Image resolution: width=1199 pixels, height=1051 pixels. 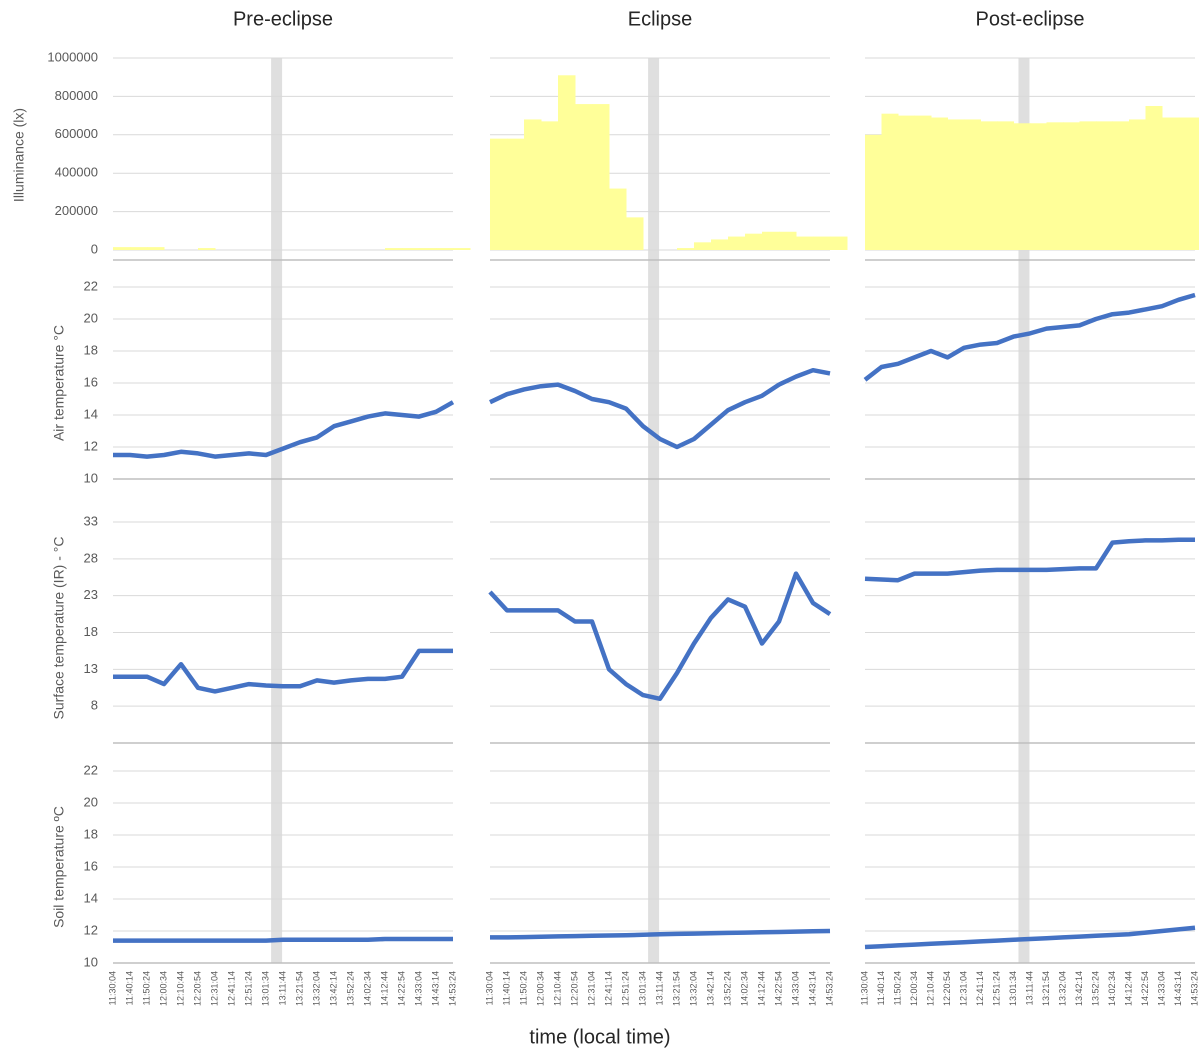 What do you see at coordinates (1030, 19) in the screenshot?
I see `column-title: Post-eclipse` at bounding box center [1030, 19].